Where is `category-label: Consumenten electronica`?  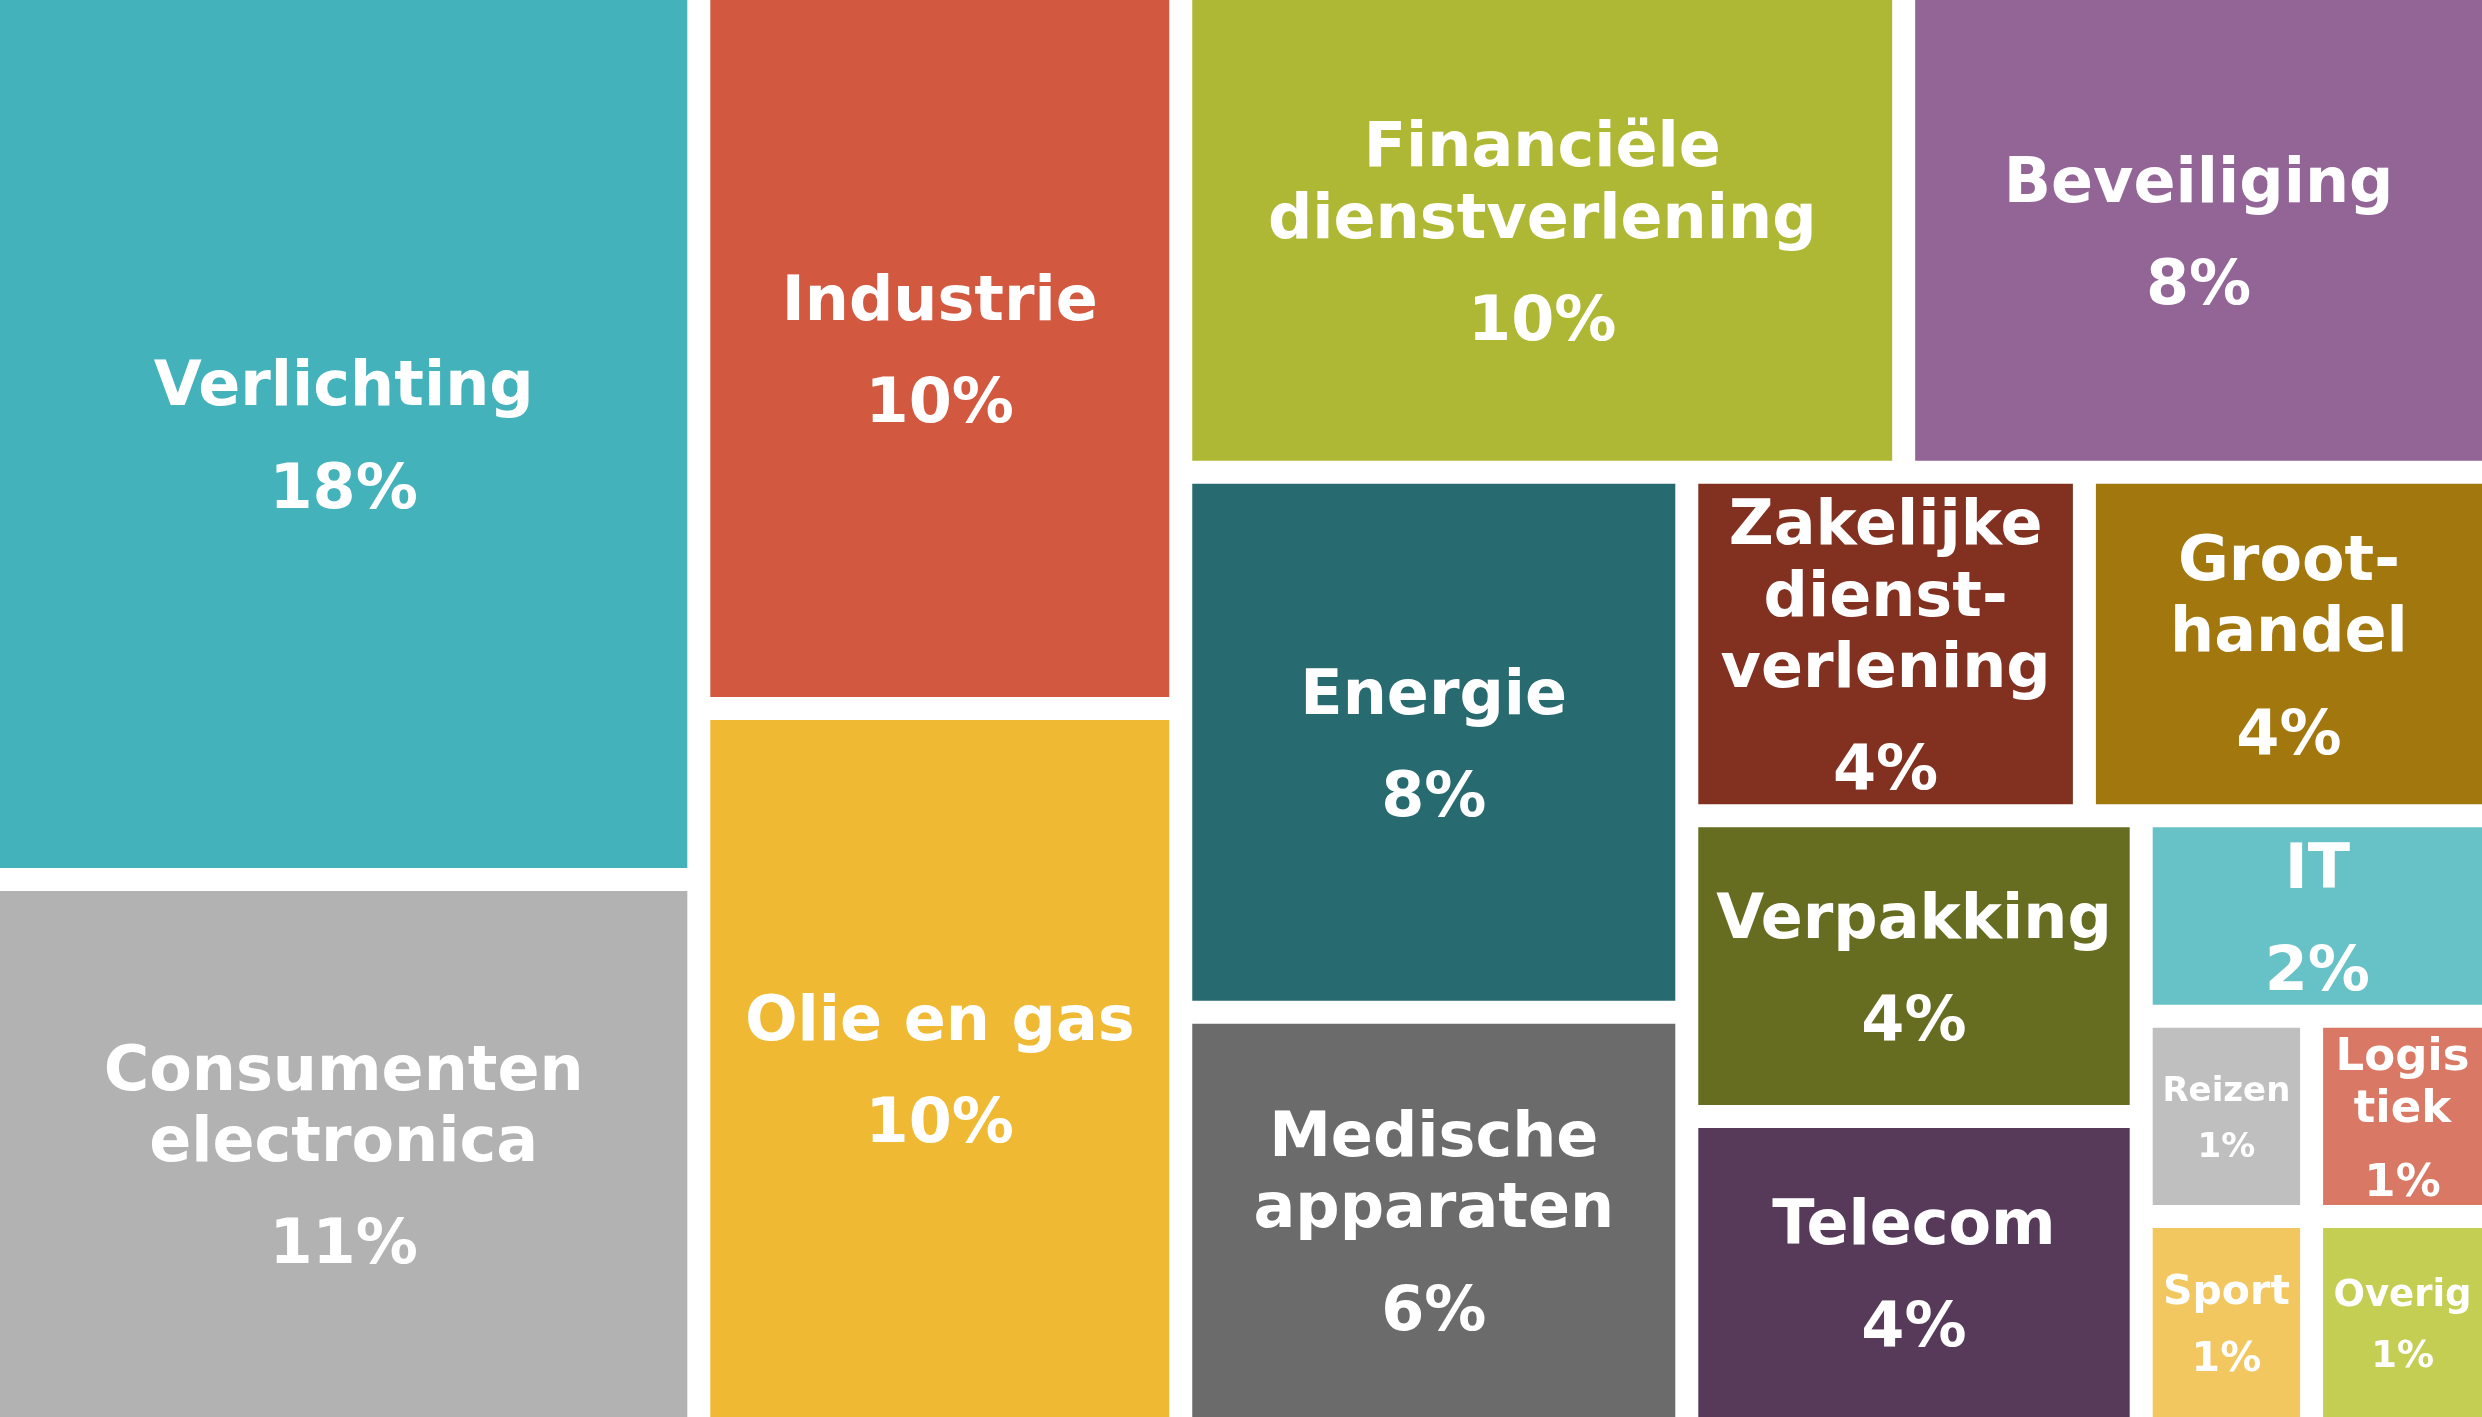
category-label: Consumenten electronica is located at coordinates (343, 1104).